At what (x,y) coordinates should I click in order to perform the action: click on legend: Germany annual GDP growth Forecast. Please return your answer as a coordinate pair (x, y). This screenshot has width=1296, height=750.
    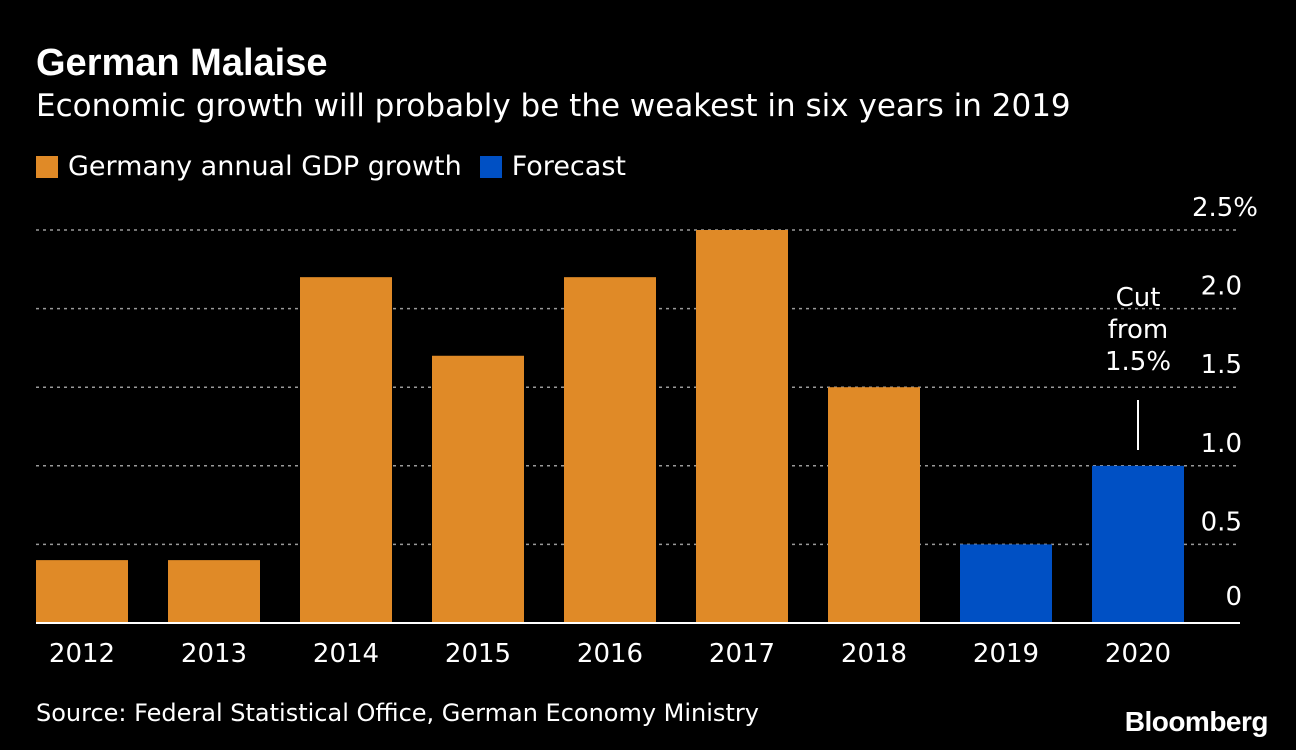
    Looking at the image, I should click on (340, 167).